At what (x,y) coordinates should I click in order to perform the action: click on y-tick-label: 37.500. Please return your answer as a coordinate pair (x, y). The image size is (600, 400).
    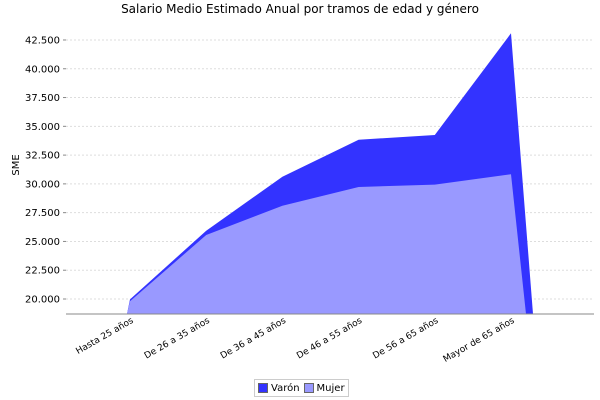
    Looking at the image, I should click on (42, 98).